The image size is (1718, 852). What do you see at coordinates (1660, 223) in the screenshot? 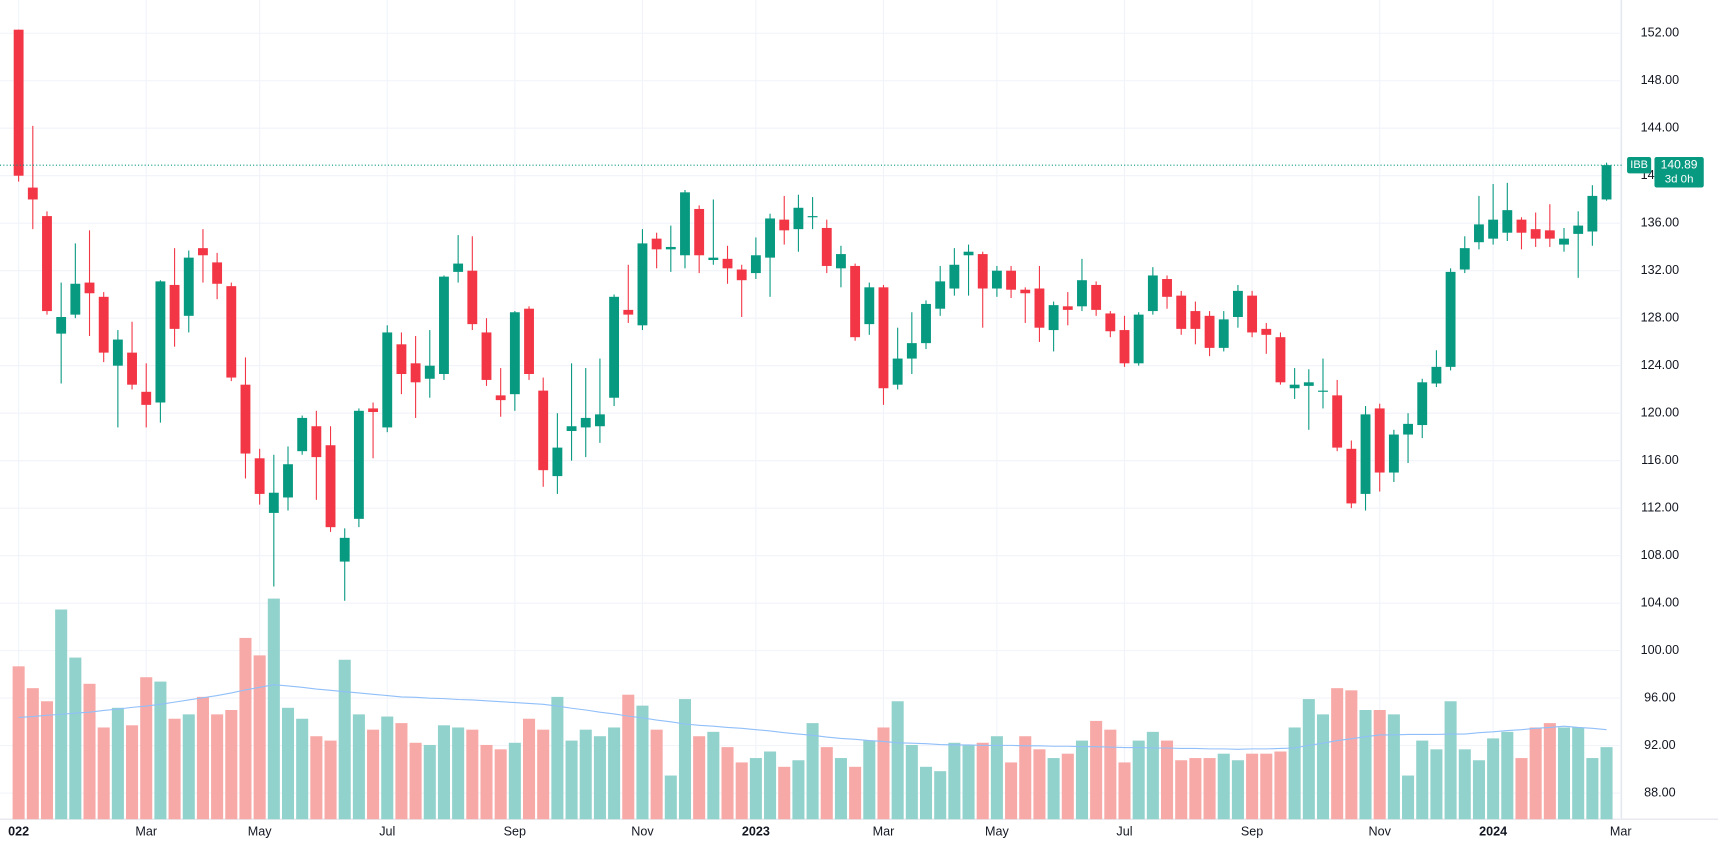
I see `y-tick-label: 136.00` at bounding box center [1660, 223].